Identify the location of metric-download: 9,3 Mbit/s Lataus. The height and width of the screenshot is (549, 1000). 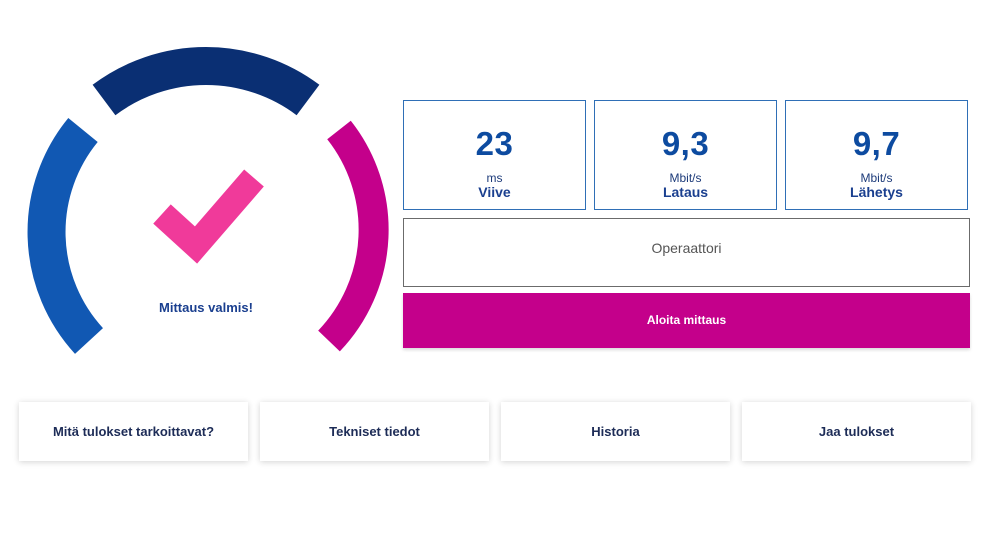
(685, 155).